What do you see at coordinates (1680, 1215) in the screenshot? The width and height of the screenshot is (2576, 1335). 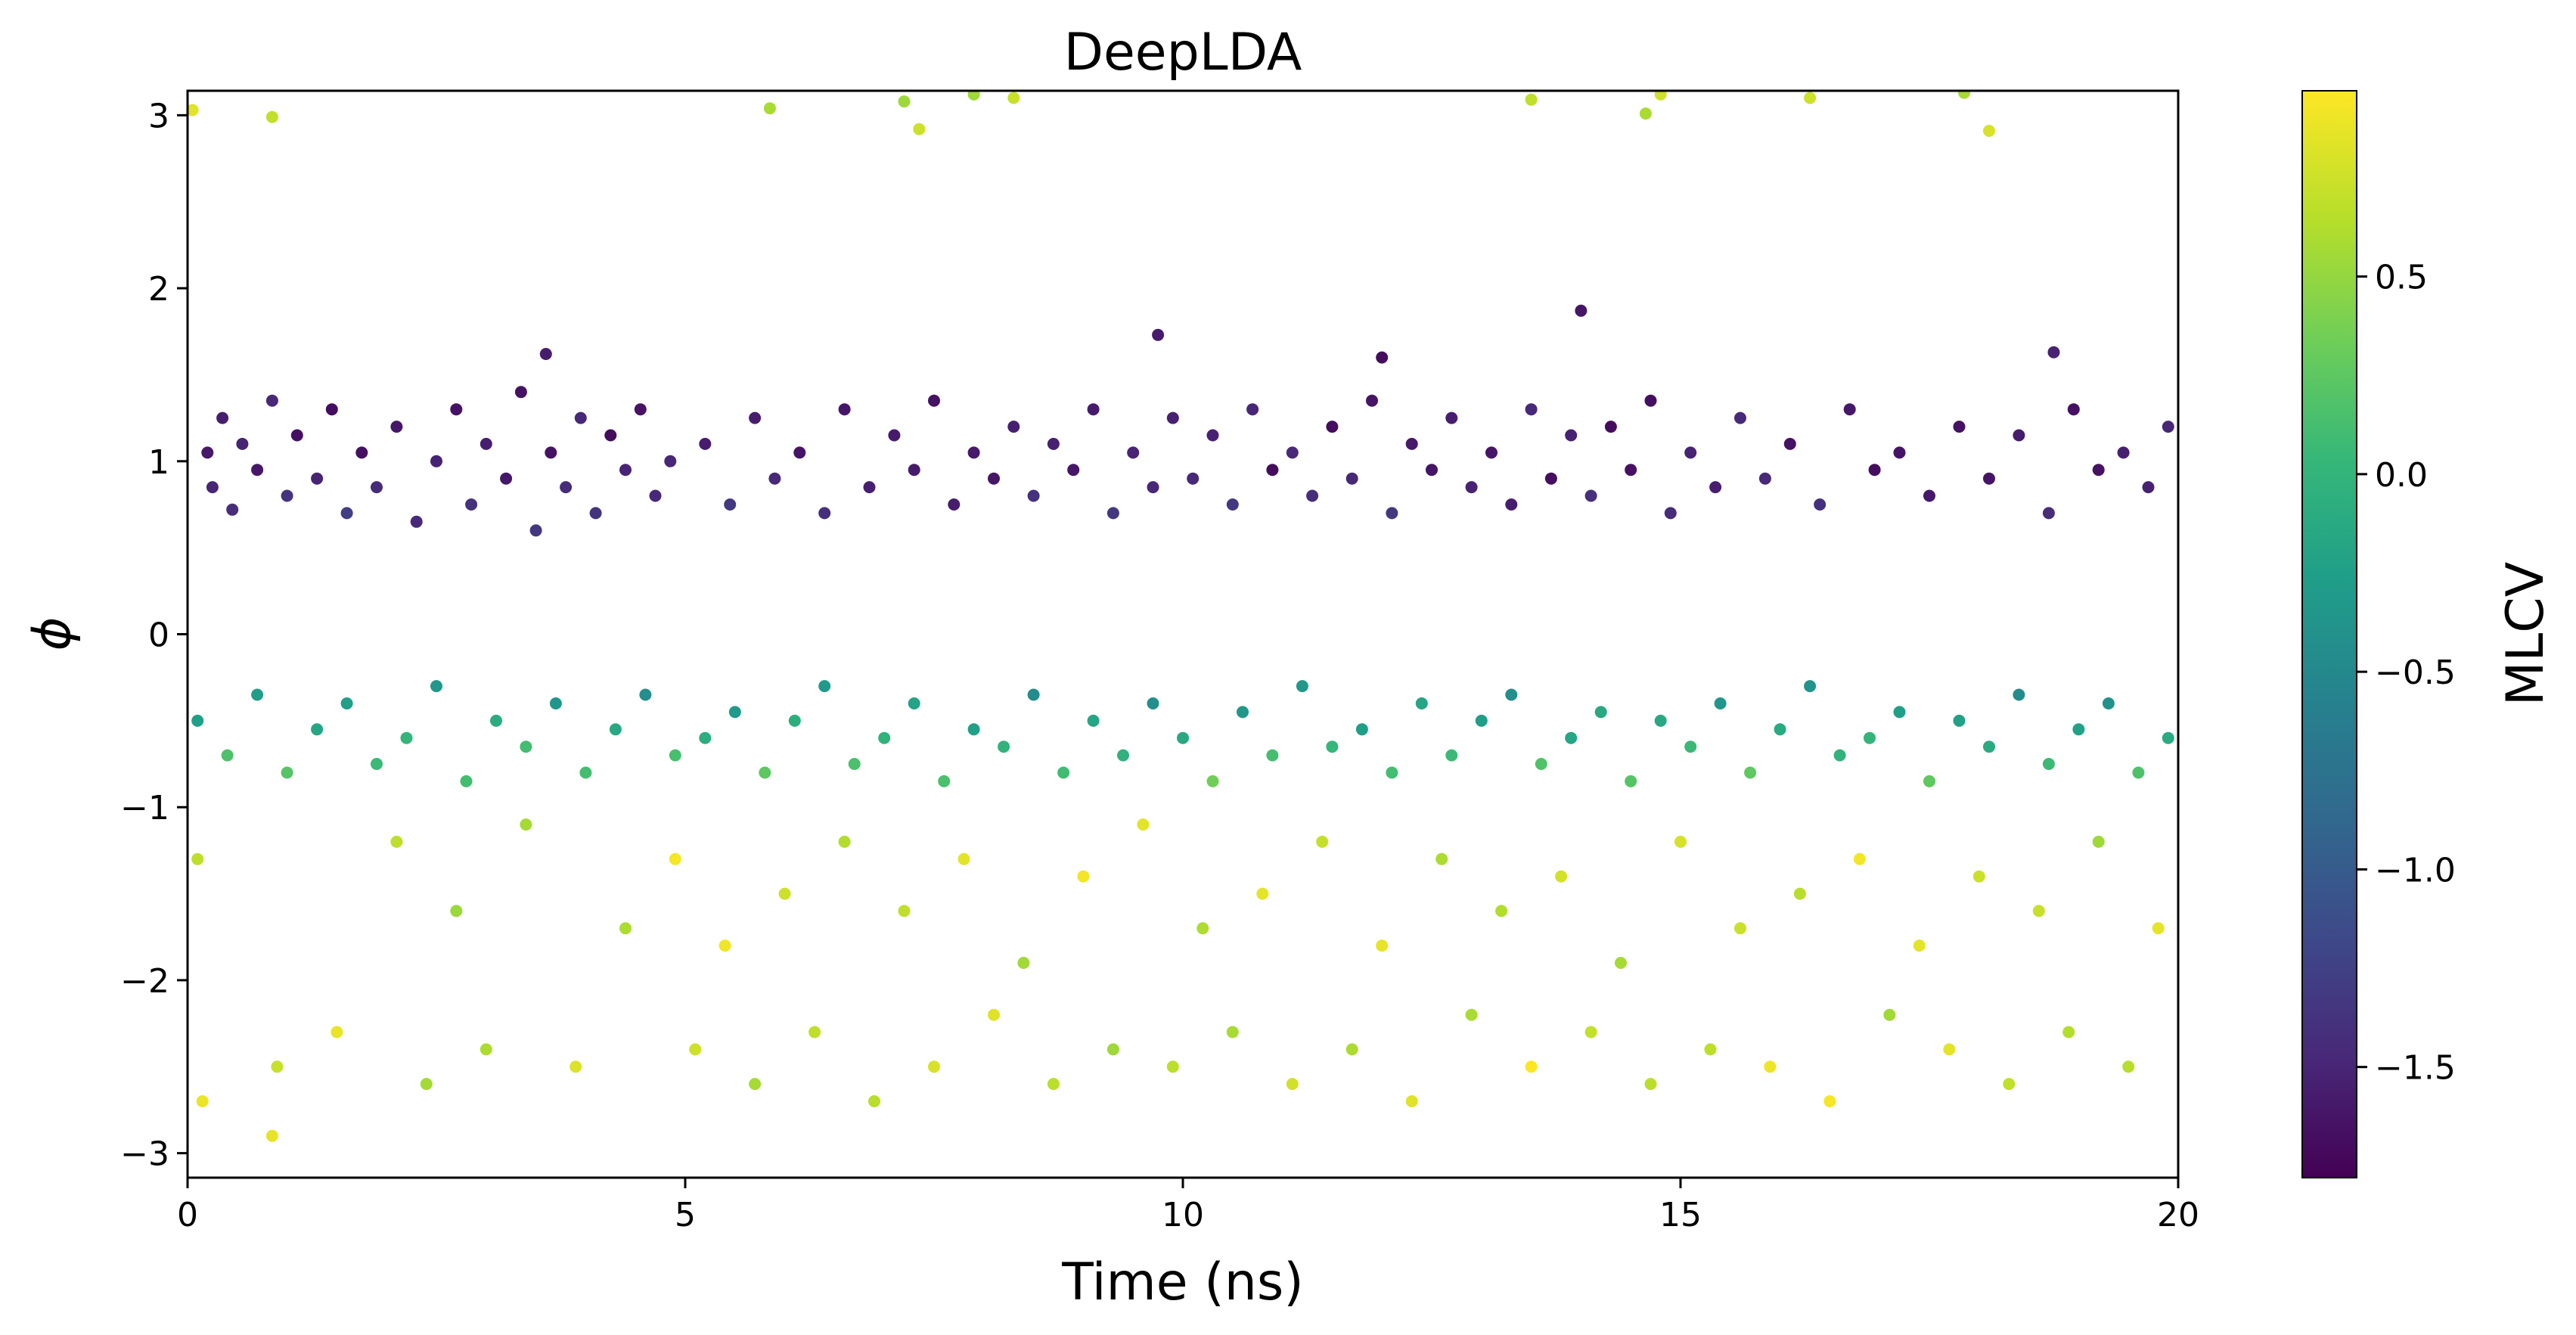 I see `x-tick-label: 15` at bounding box center [1680, 1215].